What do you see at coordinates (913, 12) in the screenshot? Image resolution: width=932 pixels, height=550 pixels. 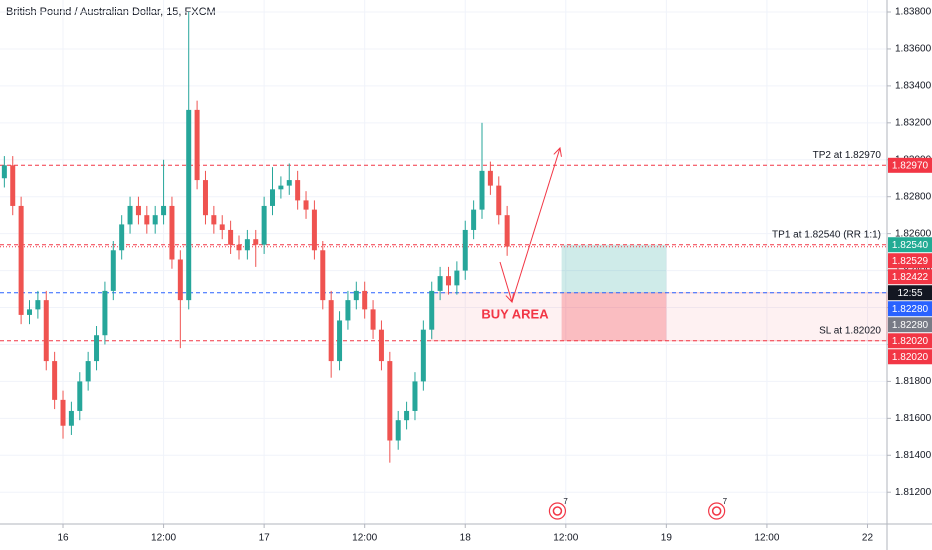 I see `y-tick-label: 1.83800` at bounding box center [913, 12].